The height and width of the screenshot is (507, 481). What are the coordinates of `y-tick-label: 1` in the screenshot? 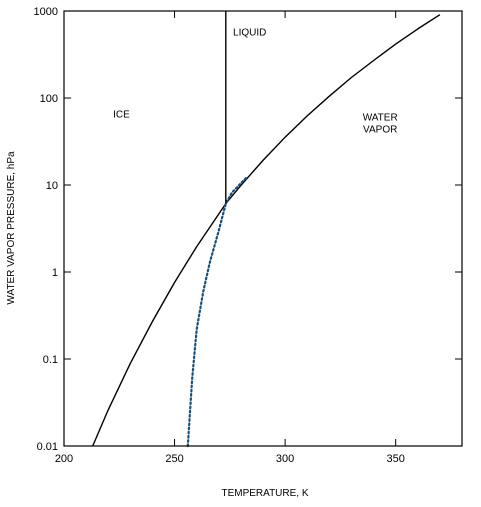 It's located at (55, 273).